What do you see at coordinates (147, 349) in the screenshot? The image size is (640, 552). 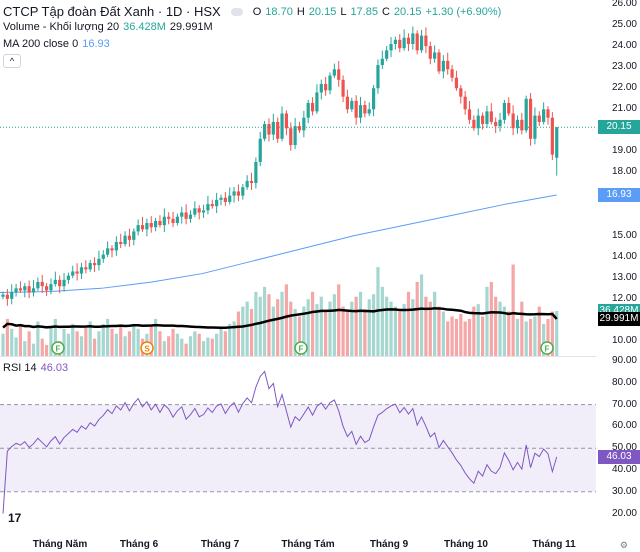 I see `event-marker-label: S` at bounding box center [147, 349].